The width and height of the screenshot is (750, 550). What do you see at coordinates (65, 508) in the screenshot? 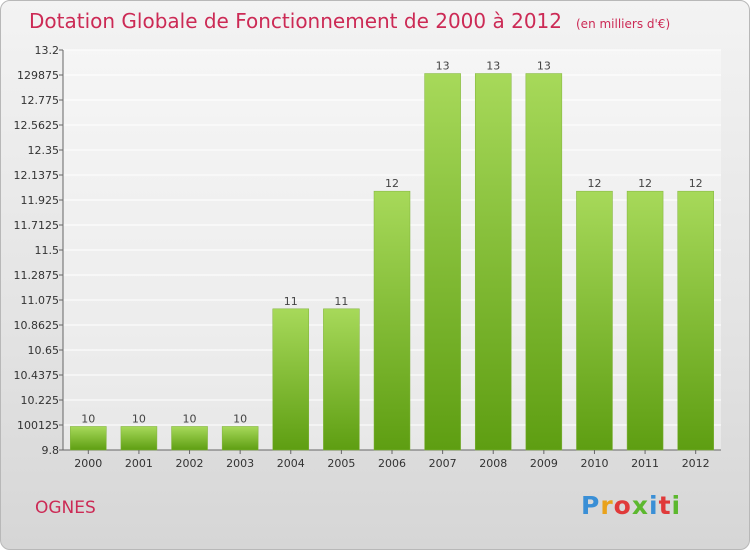
I see `town-name: OGNES` at bounding box center [65, 508].